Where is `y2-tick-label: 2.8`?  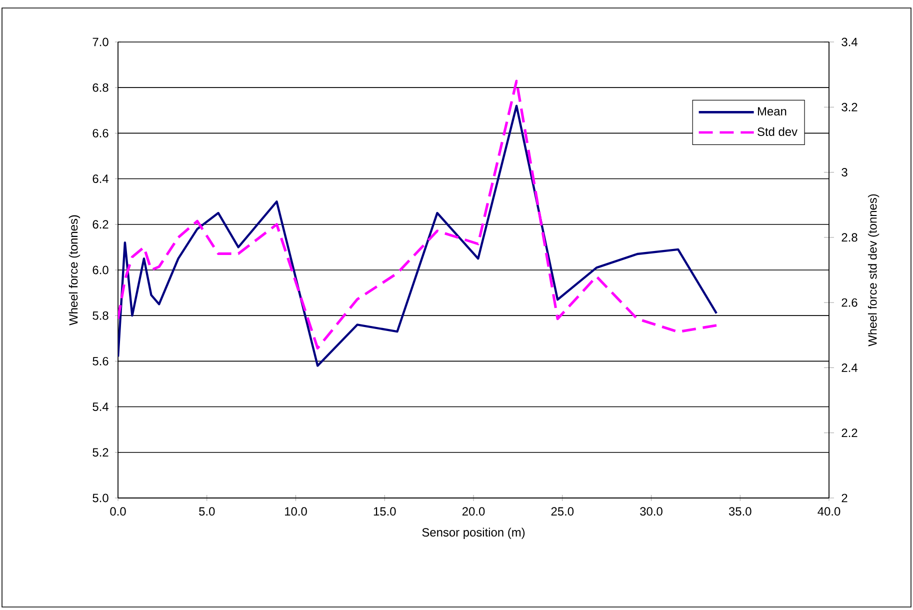
y2-tick-label: 2.8 is located at coordinates (850, 237).